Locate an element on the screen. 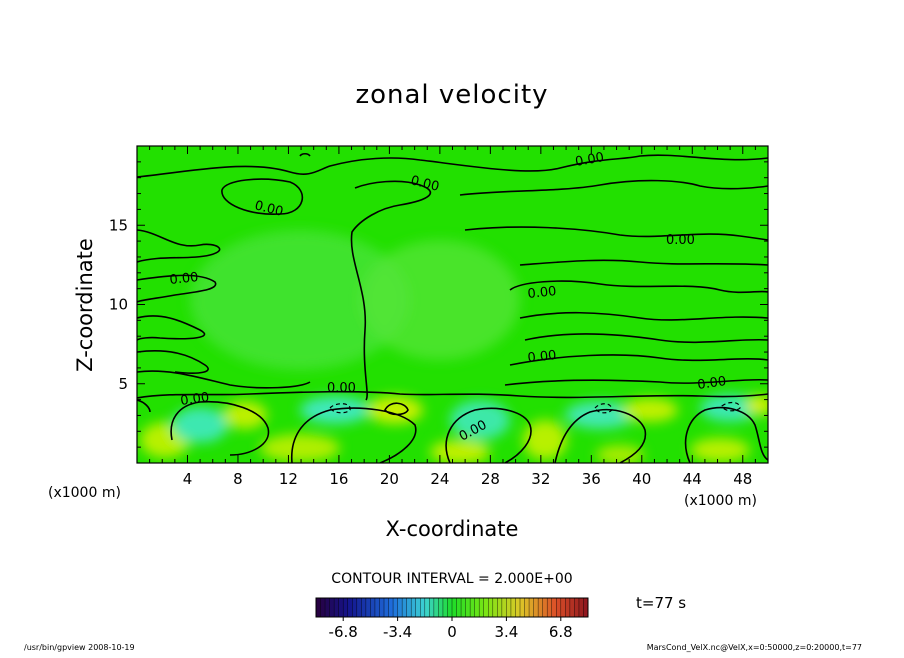  time-label: t=77 s is located at coordinates (661, 603).